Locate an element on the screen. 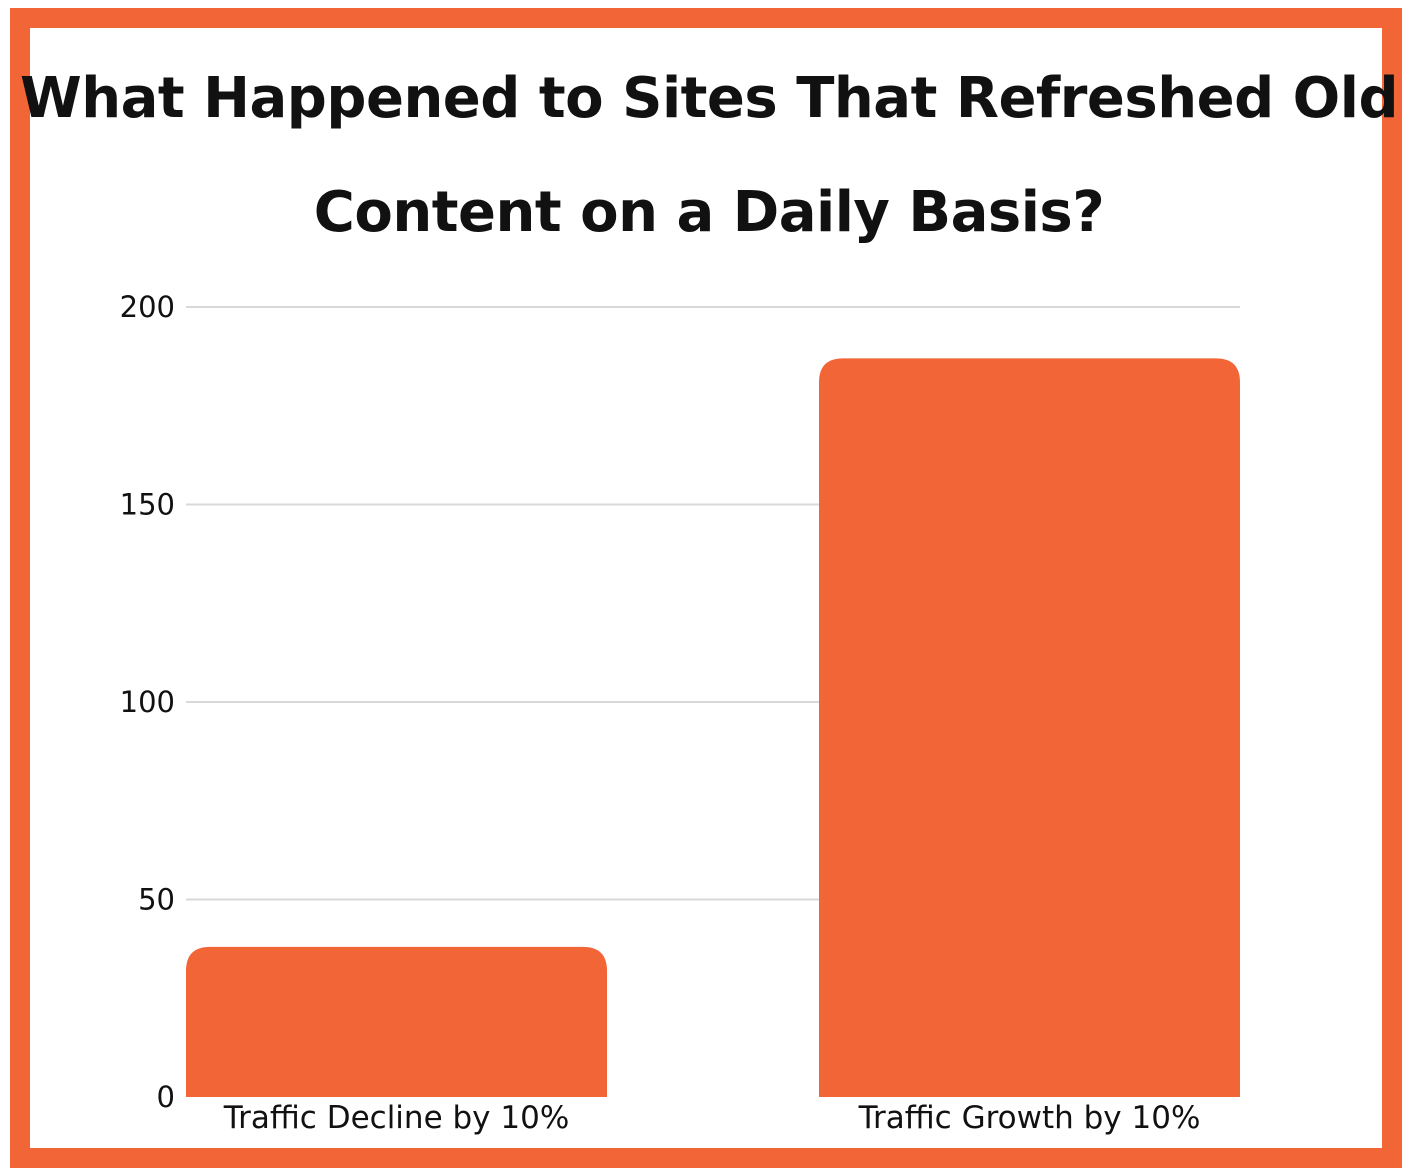 Image resolution: width=1418 pixels, height=1176 pixels. y-tick-label-0: 0 is located at coordinates (166, 1097).